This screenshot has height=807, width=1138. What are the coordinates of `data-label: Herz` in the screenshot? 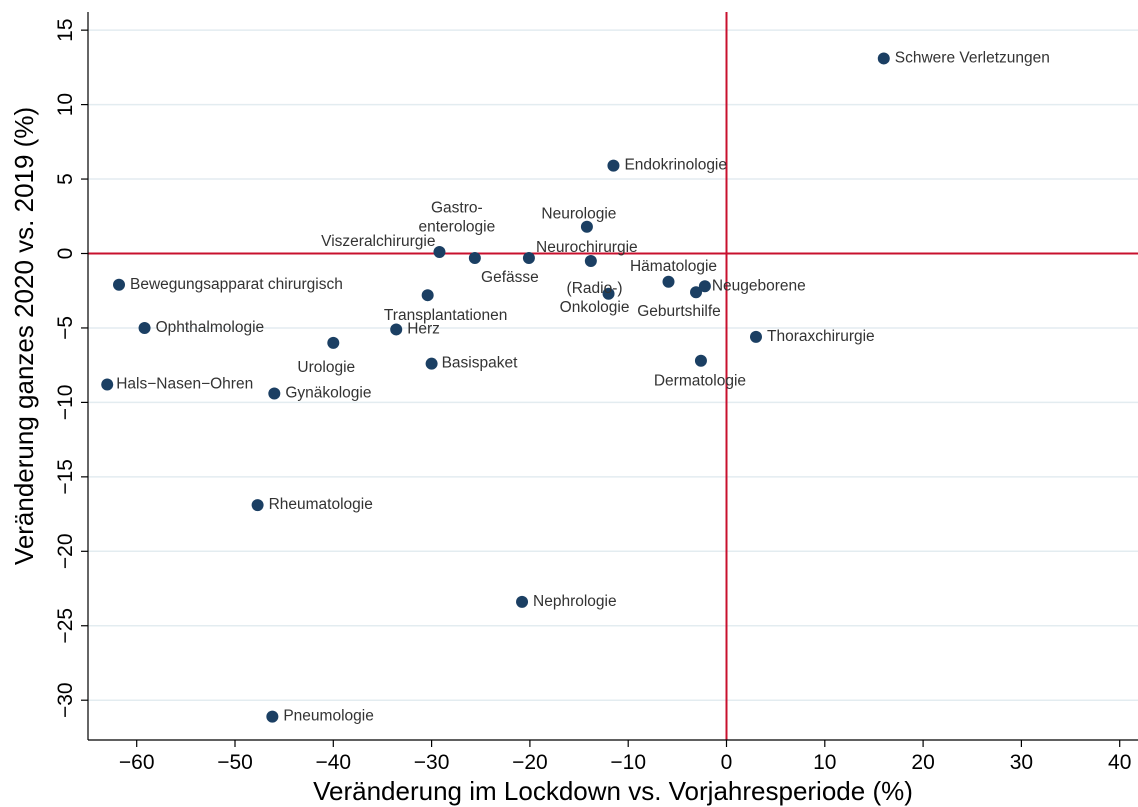 It's located at (423, 329).